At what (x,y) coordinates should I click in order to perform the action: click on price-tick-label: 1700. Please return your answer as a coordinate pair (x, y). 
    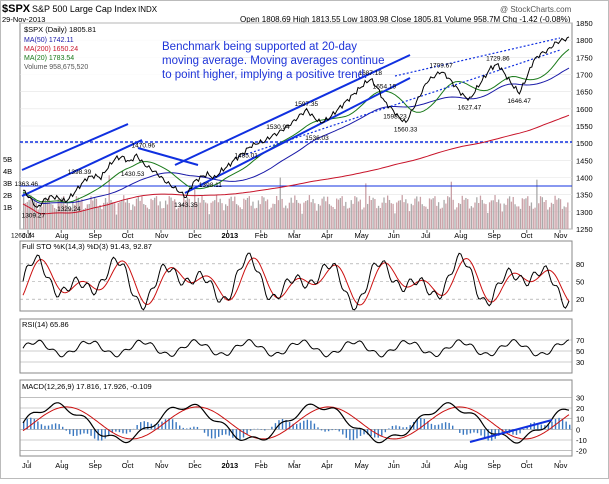
    Looking at the image, I should click on (584, 75).